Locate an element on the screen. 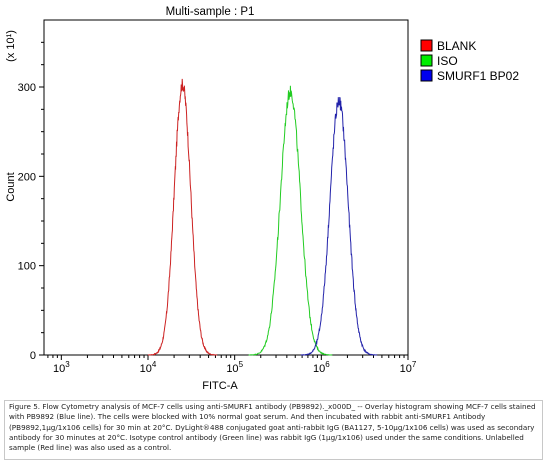 This screenshot has width=547, height=463. legend-label-iso: ISO is located at coordinates (447, 61).